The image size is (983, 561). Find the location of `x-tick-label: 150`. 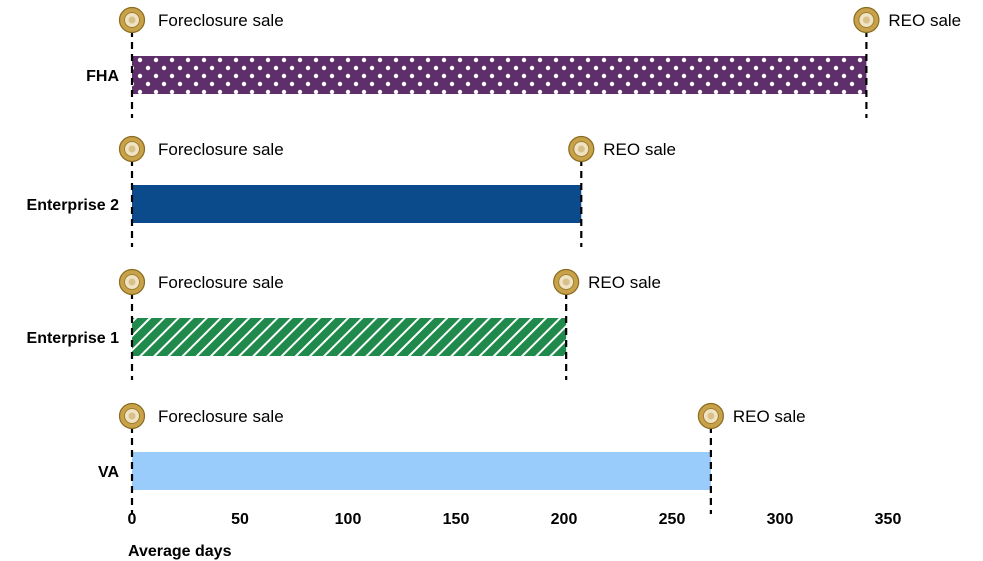

x-tick-label: 150 is located at coordinates (456, 519).